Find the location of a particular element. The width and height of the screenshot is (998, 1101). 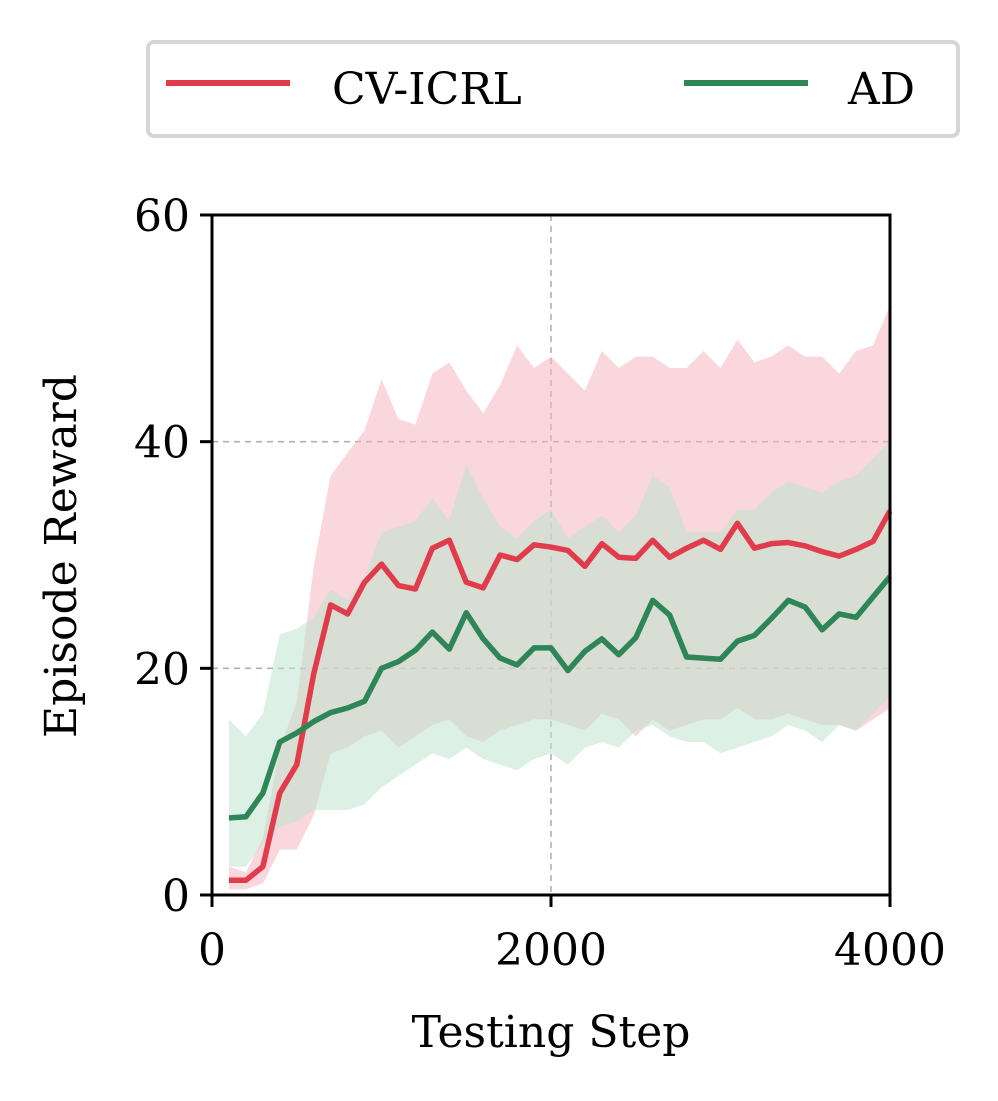

legend-label-ad: AD is located at coordinates (881, 89).